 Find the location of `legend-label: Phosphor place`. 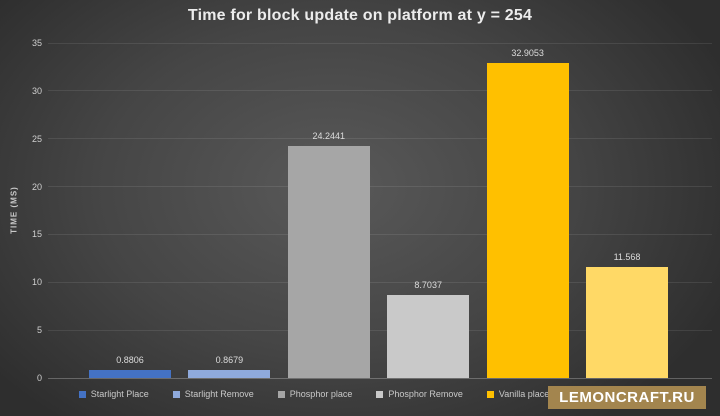

legend-label: Phosphor place is located at coordinates (321, 394).